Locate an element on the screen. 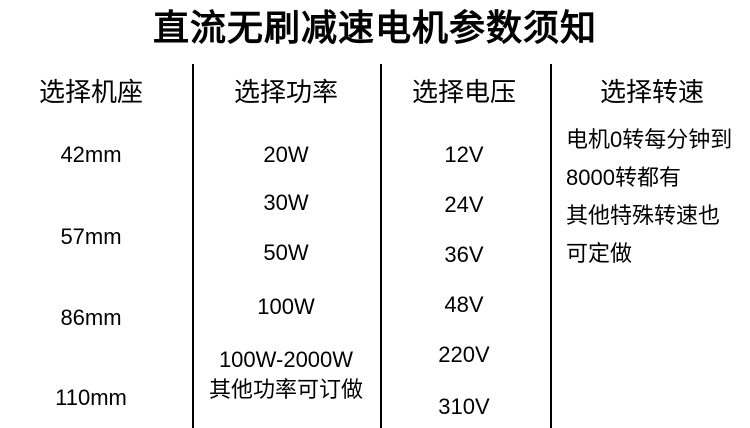 The height and width of the screenshot is (428, 750). speed-note: 电机0转每分钟到 8000转都有 其他特殊转速也 可定做 is located at coordinates (649, 197).